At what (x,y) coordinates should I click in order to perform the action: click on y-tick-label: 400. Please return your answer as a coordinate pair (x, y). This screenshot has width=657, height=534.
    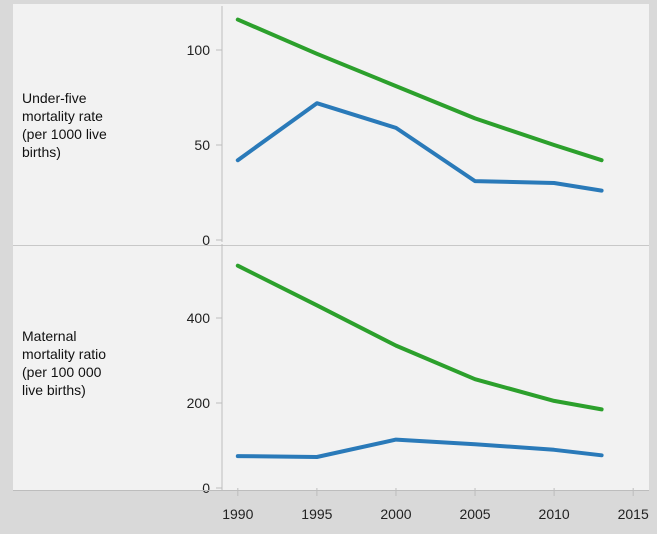
    Looking at the image, I should click on (199, 318).